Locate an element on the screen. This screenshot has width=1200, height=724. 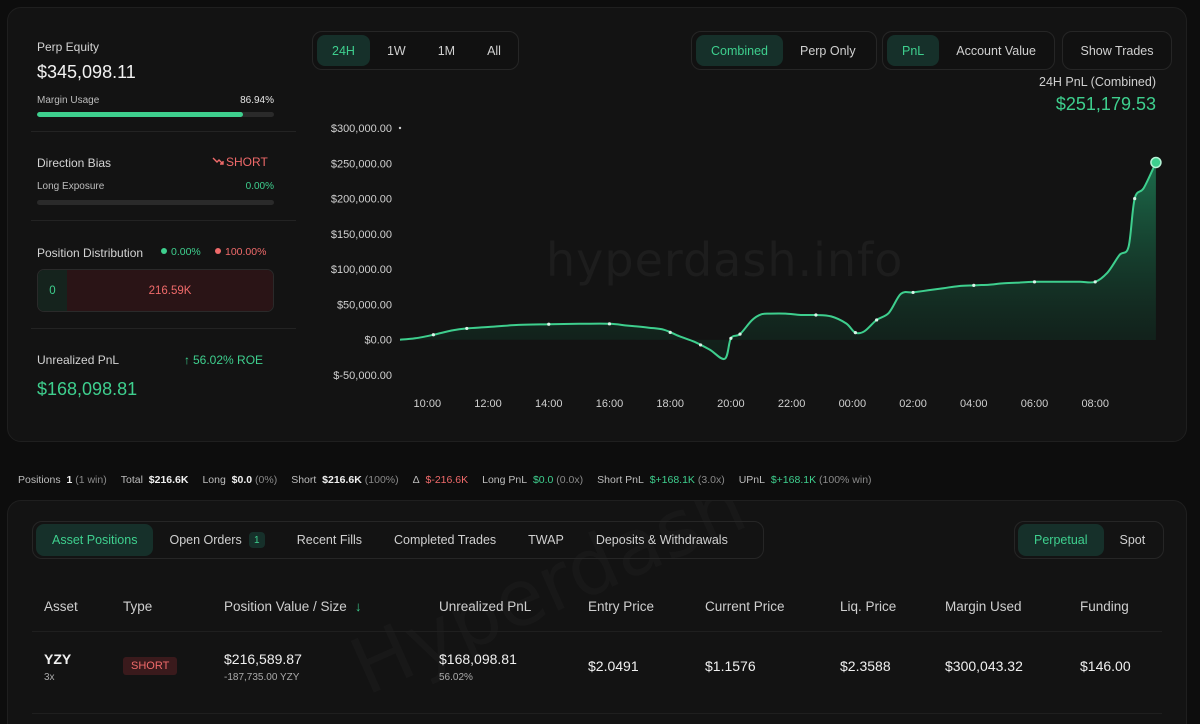
row-asset: YZY is located at coordinates (58, 659).